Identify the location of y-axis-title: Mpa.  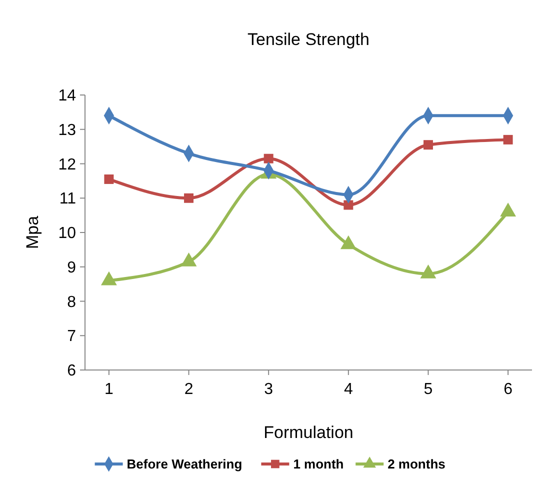
(32, 232).